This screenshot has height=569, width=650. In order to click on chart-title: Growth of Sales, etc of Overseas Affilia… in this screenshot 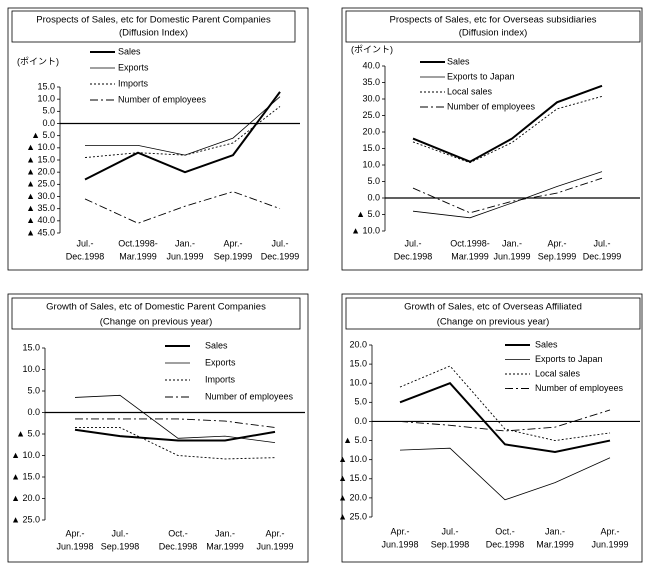, I will do `click(493, 307)`.